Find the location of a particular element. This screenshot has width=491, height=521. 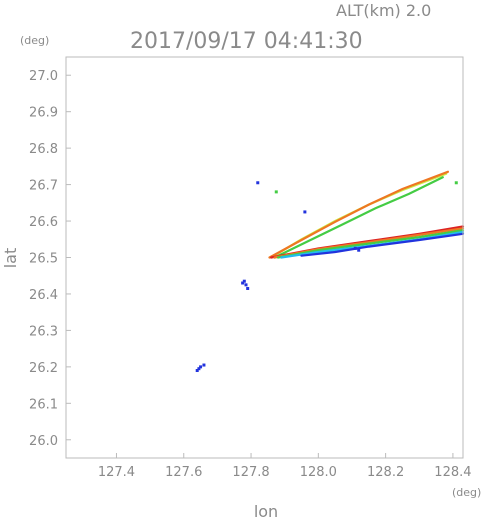

x-tick-label: 128.2 is located at coordinates (385, 472).